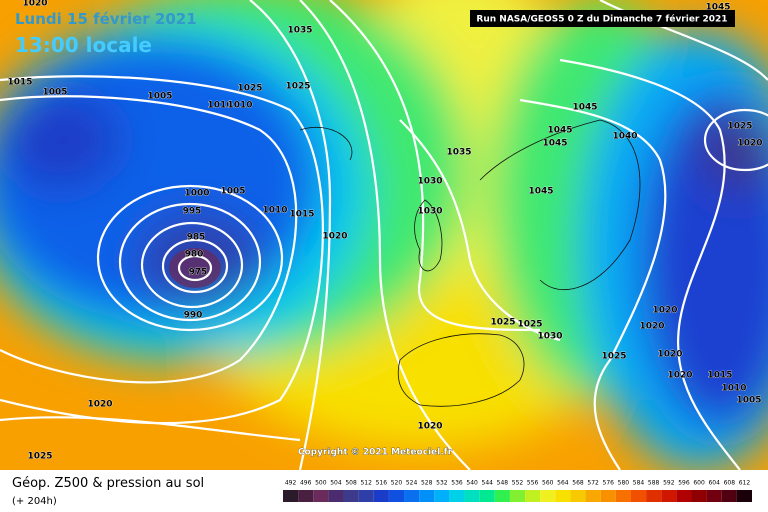 The width and height of the screenshot is (768, 512). I want to click on legend-label: 584, so click(639, 483).